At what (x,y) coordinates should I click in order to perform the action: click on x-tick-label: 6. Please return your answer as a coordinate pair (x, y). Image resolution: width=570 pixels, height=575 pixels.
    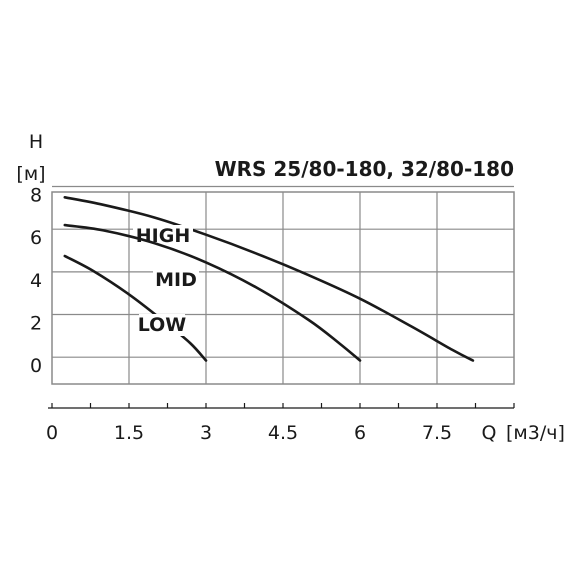
    Looking at the image, I should click on (360, 433).